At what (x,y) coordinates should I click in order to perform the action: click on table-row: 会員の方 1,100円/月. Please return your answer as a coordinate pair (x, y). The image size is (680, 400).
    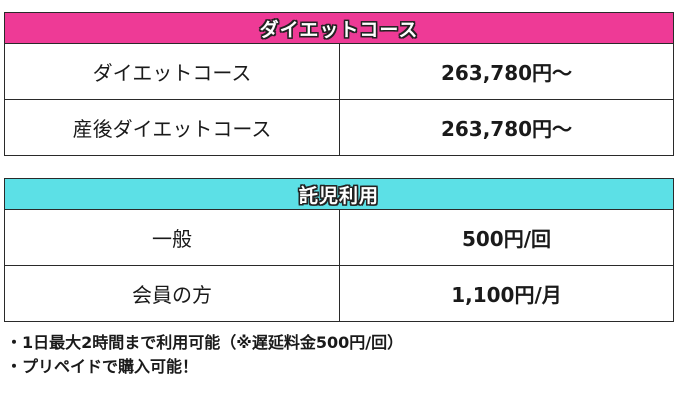
    Looking at the image, I should click on (339, 293).